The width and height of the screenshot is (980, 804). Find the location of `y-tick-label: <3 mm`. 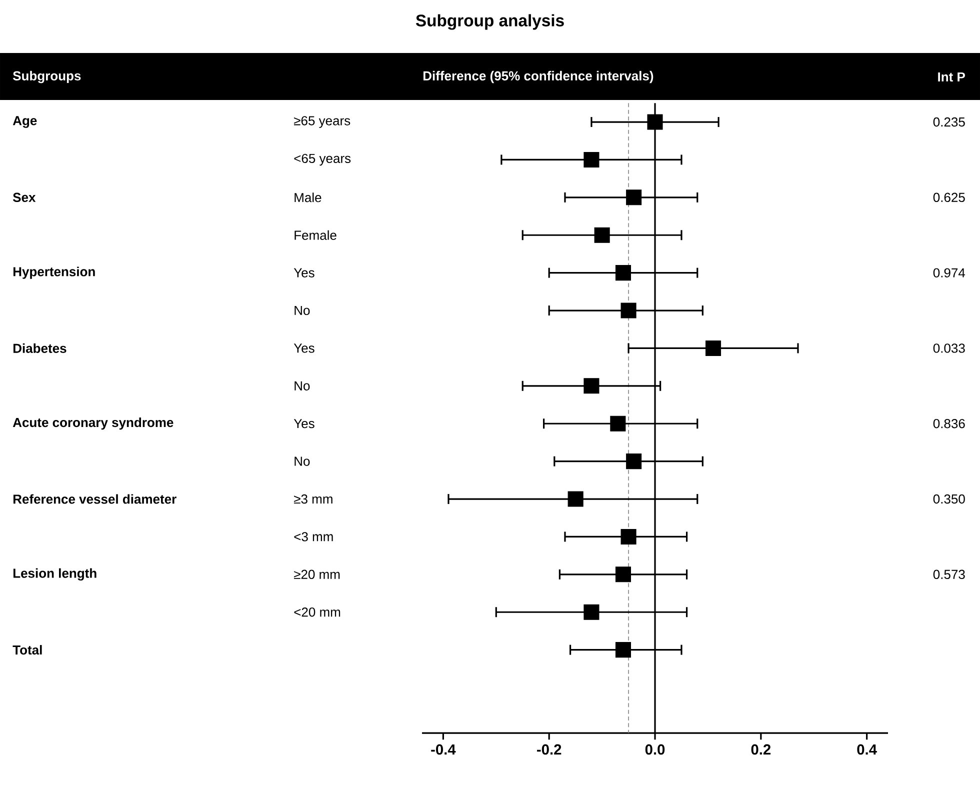

y-tick-label: <3 mm is located at coordinates (313, 537).